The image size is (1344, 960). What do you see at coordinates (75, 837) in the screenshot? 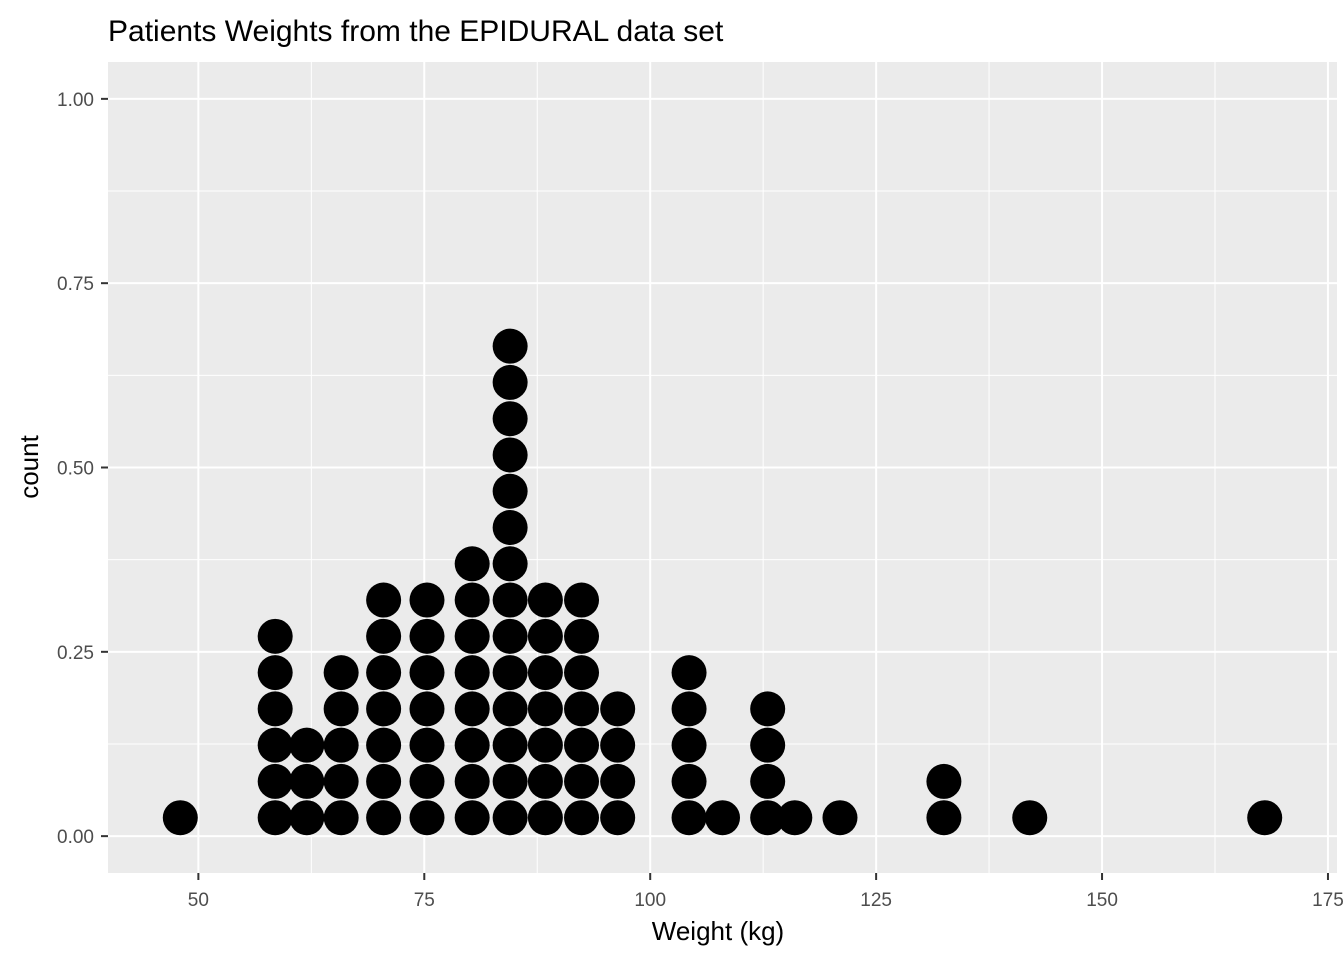
I see `y-tick-label: 0.00` at bounding box center [75, 837].